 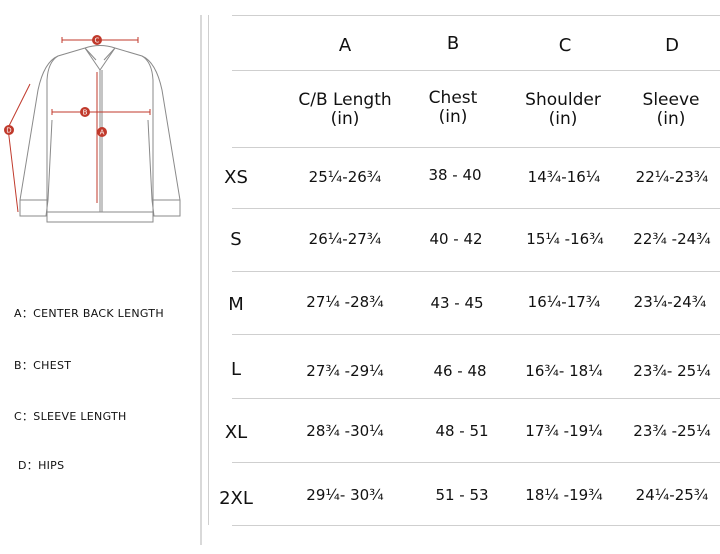 I want to click on column-header-label: Chest, so click(x=453, y=98).